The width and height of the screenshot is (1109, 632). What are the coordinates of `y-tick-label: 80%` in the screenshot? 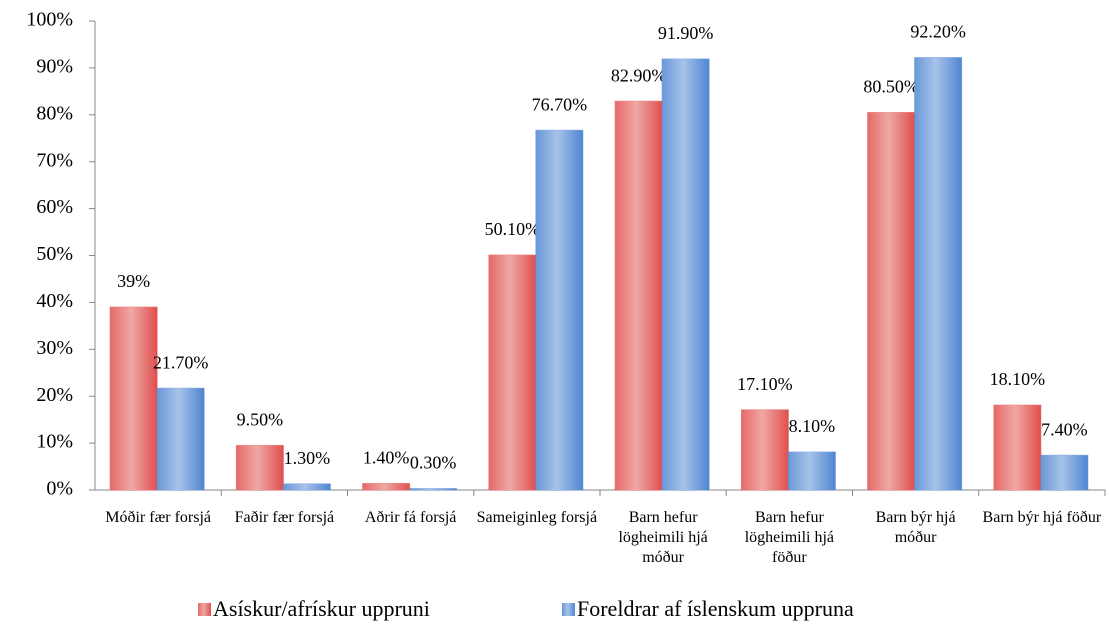 It's located at (54, 113).